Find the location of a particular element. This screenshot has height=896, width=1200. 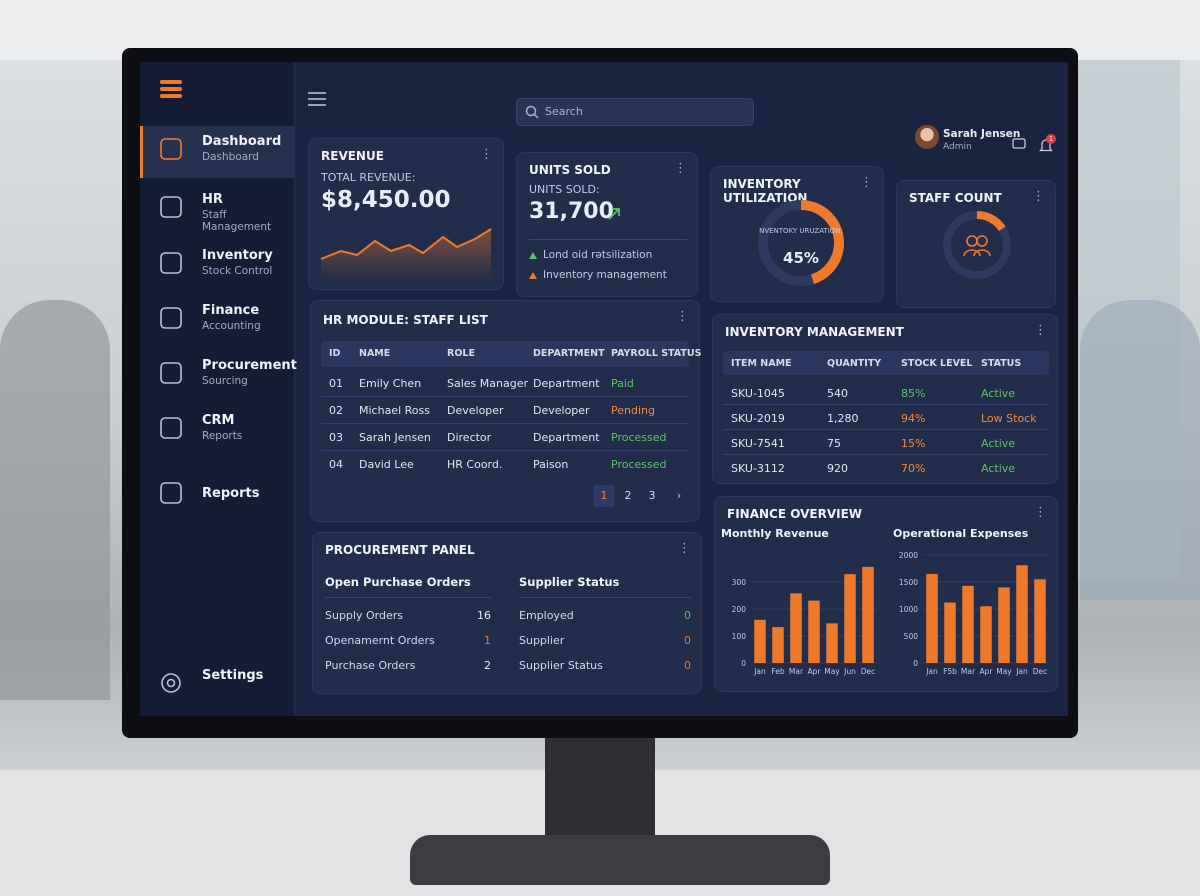

column-header: ROLE is located at coordinates (461, 353).